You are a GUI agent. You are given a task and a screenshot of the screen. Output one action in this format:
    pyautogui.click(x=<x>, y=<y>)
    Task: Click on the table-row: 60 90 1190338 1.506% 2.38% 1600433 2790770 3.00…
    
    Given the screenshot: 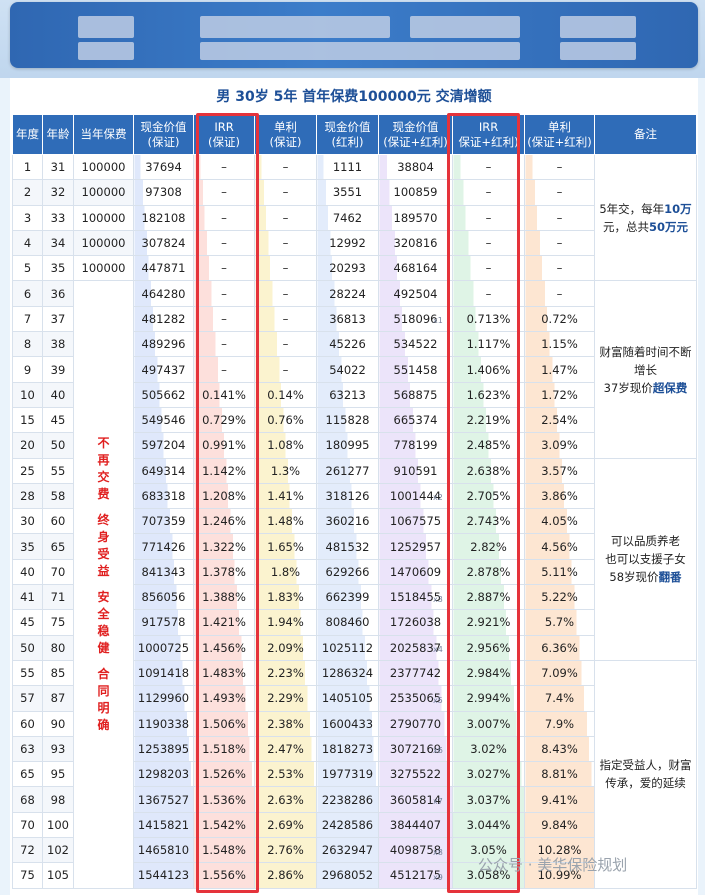 What is the action you would take?
    pyautogui.click(x=354, y=723)
    